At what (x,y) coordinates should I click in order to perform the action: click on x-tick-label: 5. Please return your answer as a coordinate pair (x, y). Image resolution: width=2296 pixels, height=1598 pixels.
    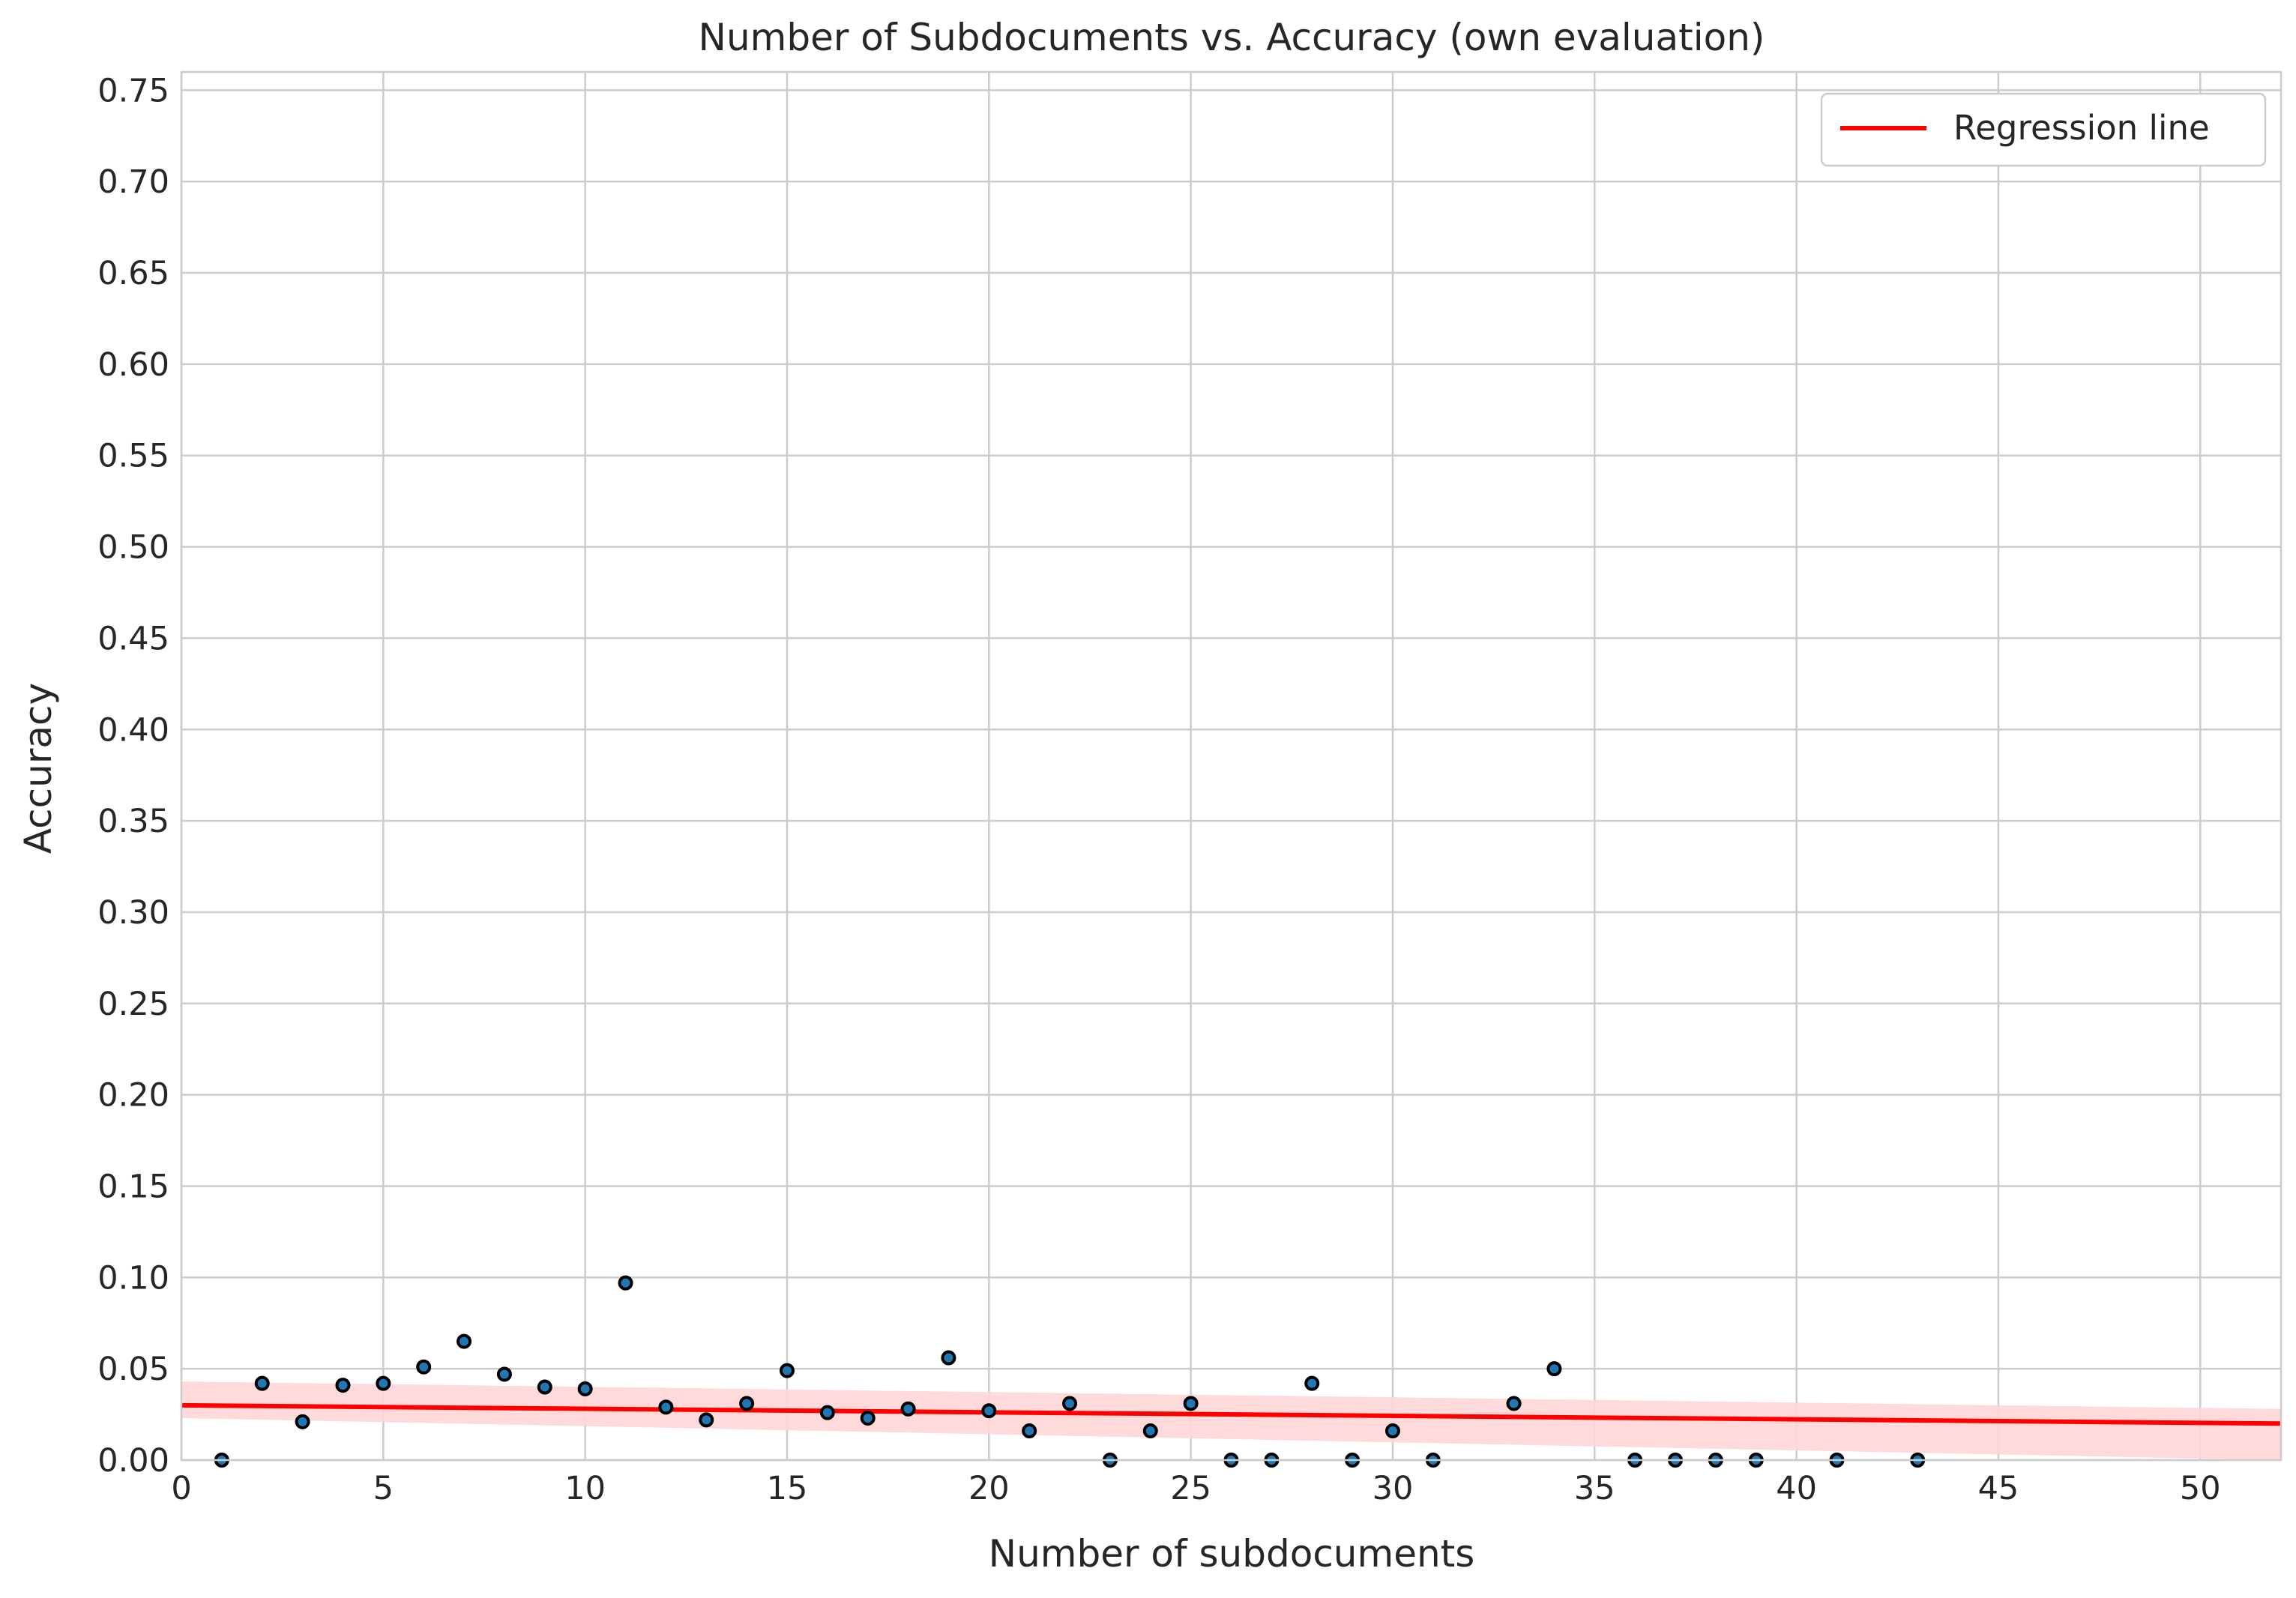
    Looking at the image, I should click on (384, 1489).